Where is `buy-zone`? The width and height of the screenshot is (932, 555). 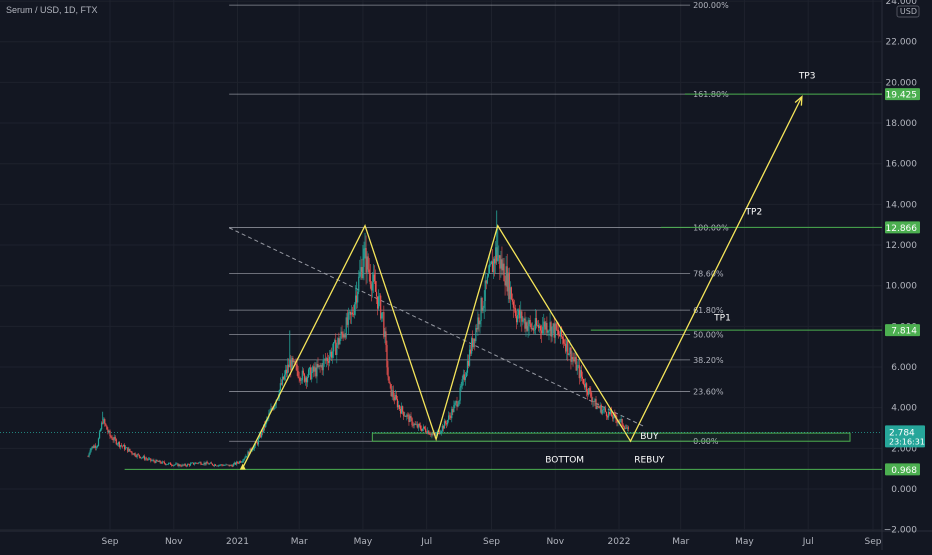
buy-zone is located at coordinates (611, 437).